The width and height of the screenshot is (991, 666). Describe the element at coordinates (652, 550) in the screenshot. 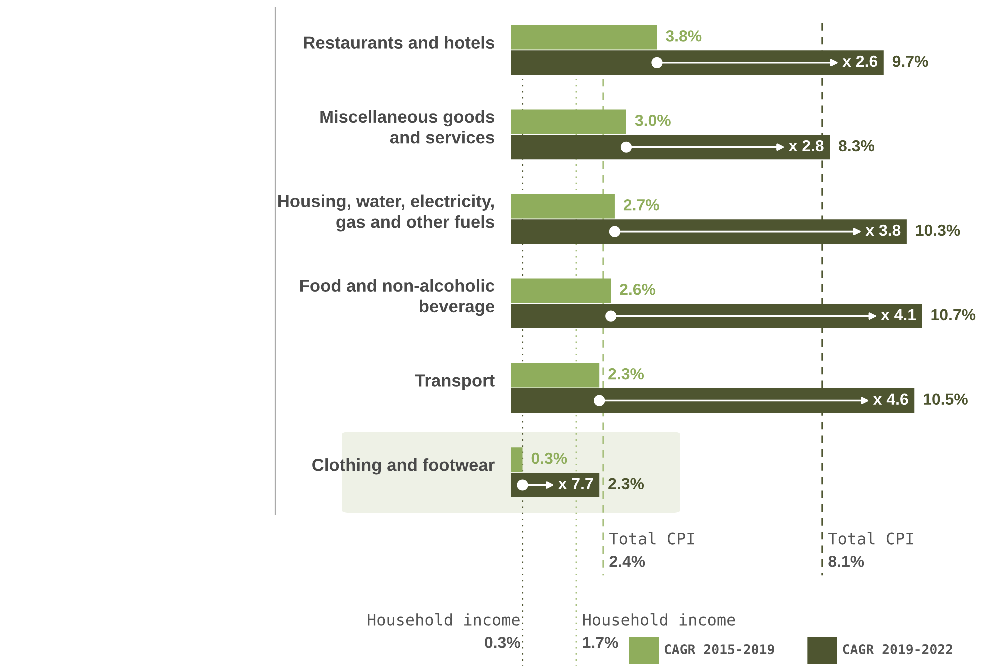

I see `ref-line-label: Total CPI 2.4%` at that location.